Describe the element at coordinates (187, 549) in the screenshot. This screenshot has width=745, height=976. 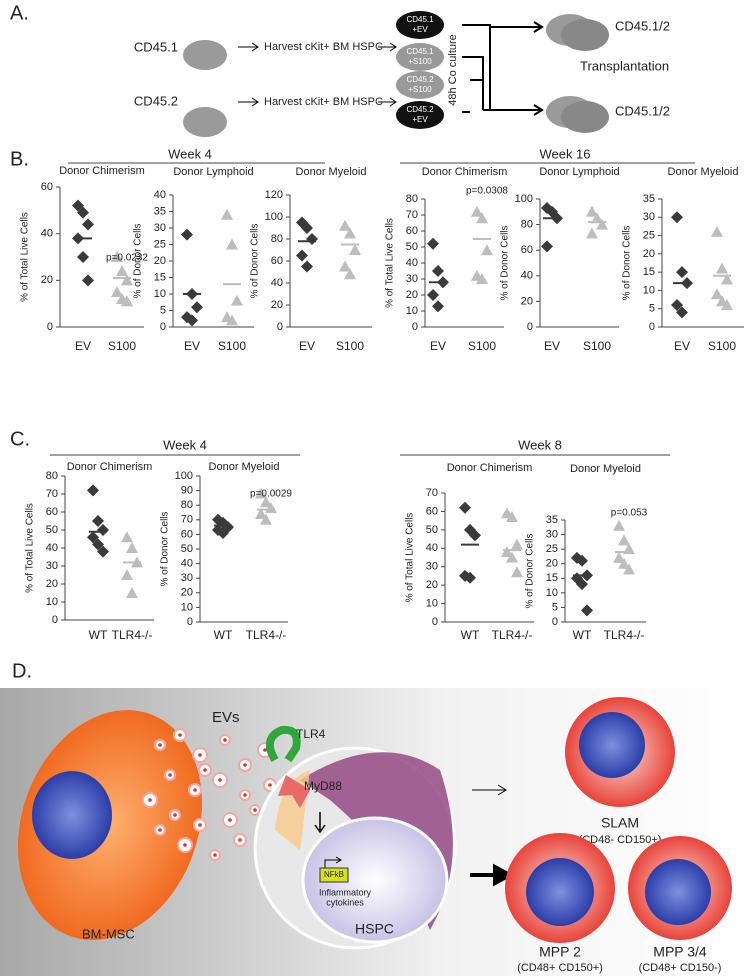
I see `y-tick-label: 50` at that location.